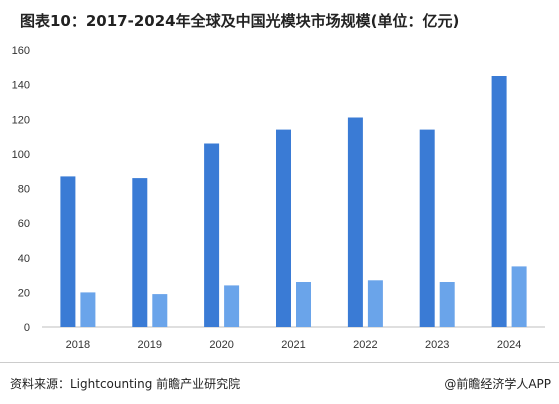  Describe the element at coordinates (240, 21) in the screenshot. I see `chart-title: 图表10：2017-2024年全球及中国光模块市场规模(单位：亿元)` at that location.